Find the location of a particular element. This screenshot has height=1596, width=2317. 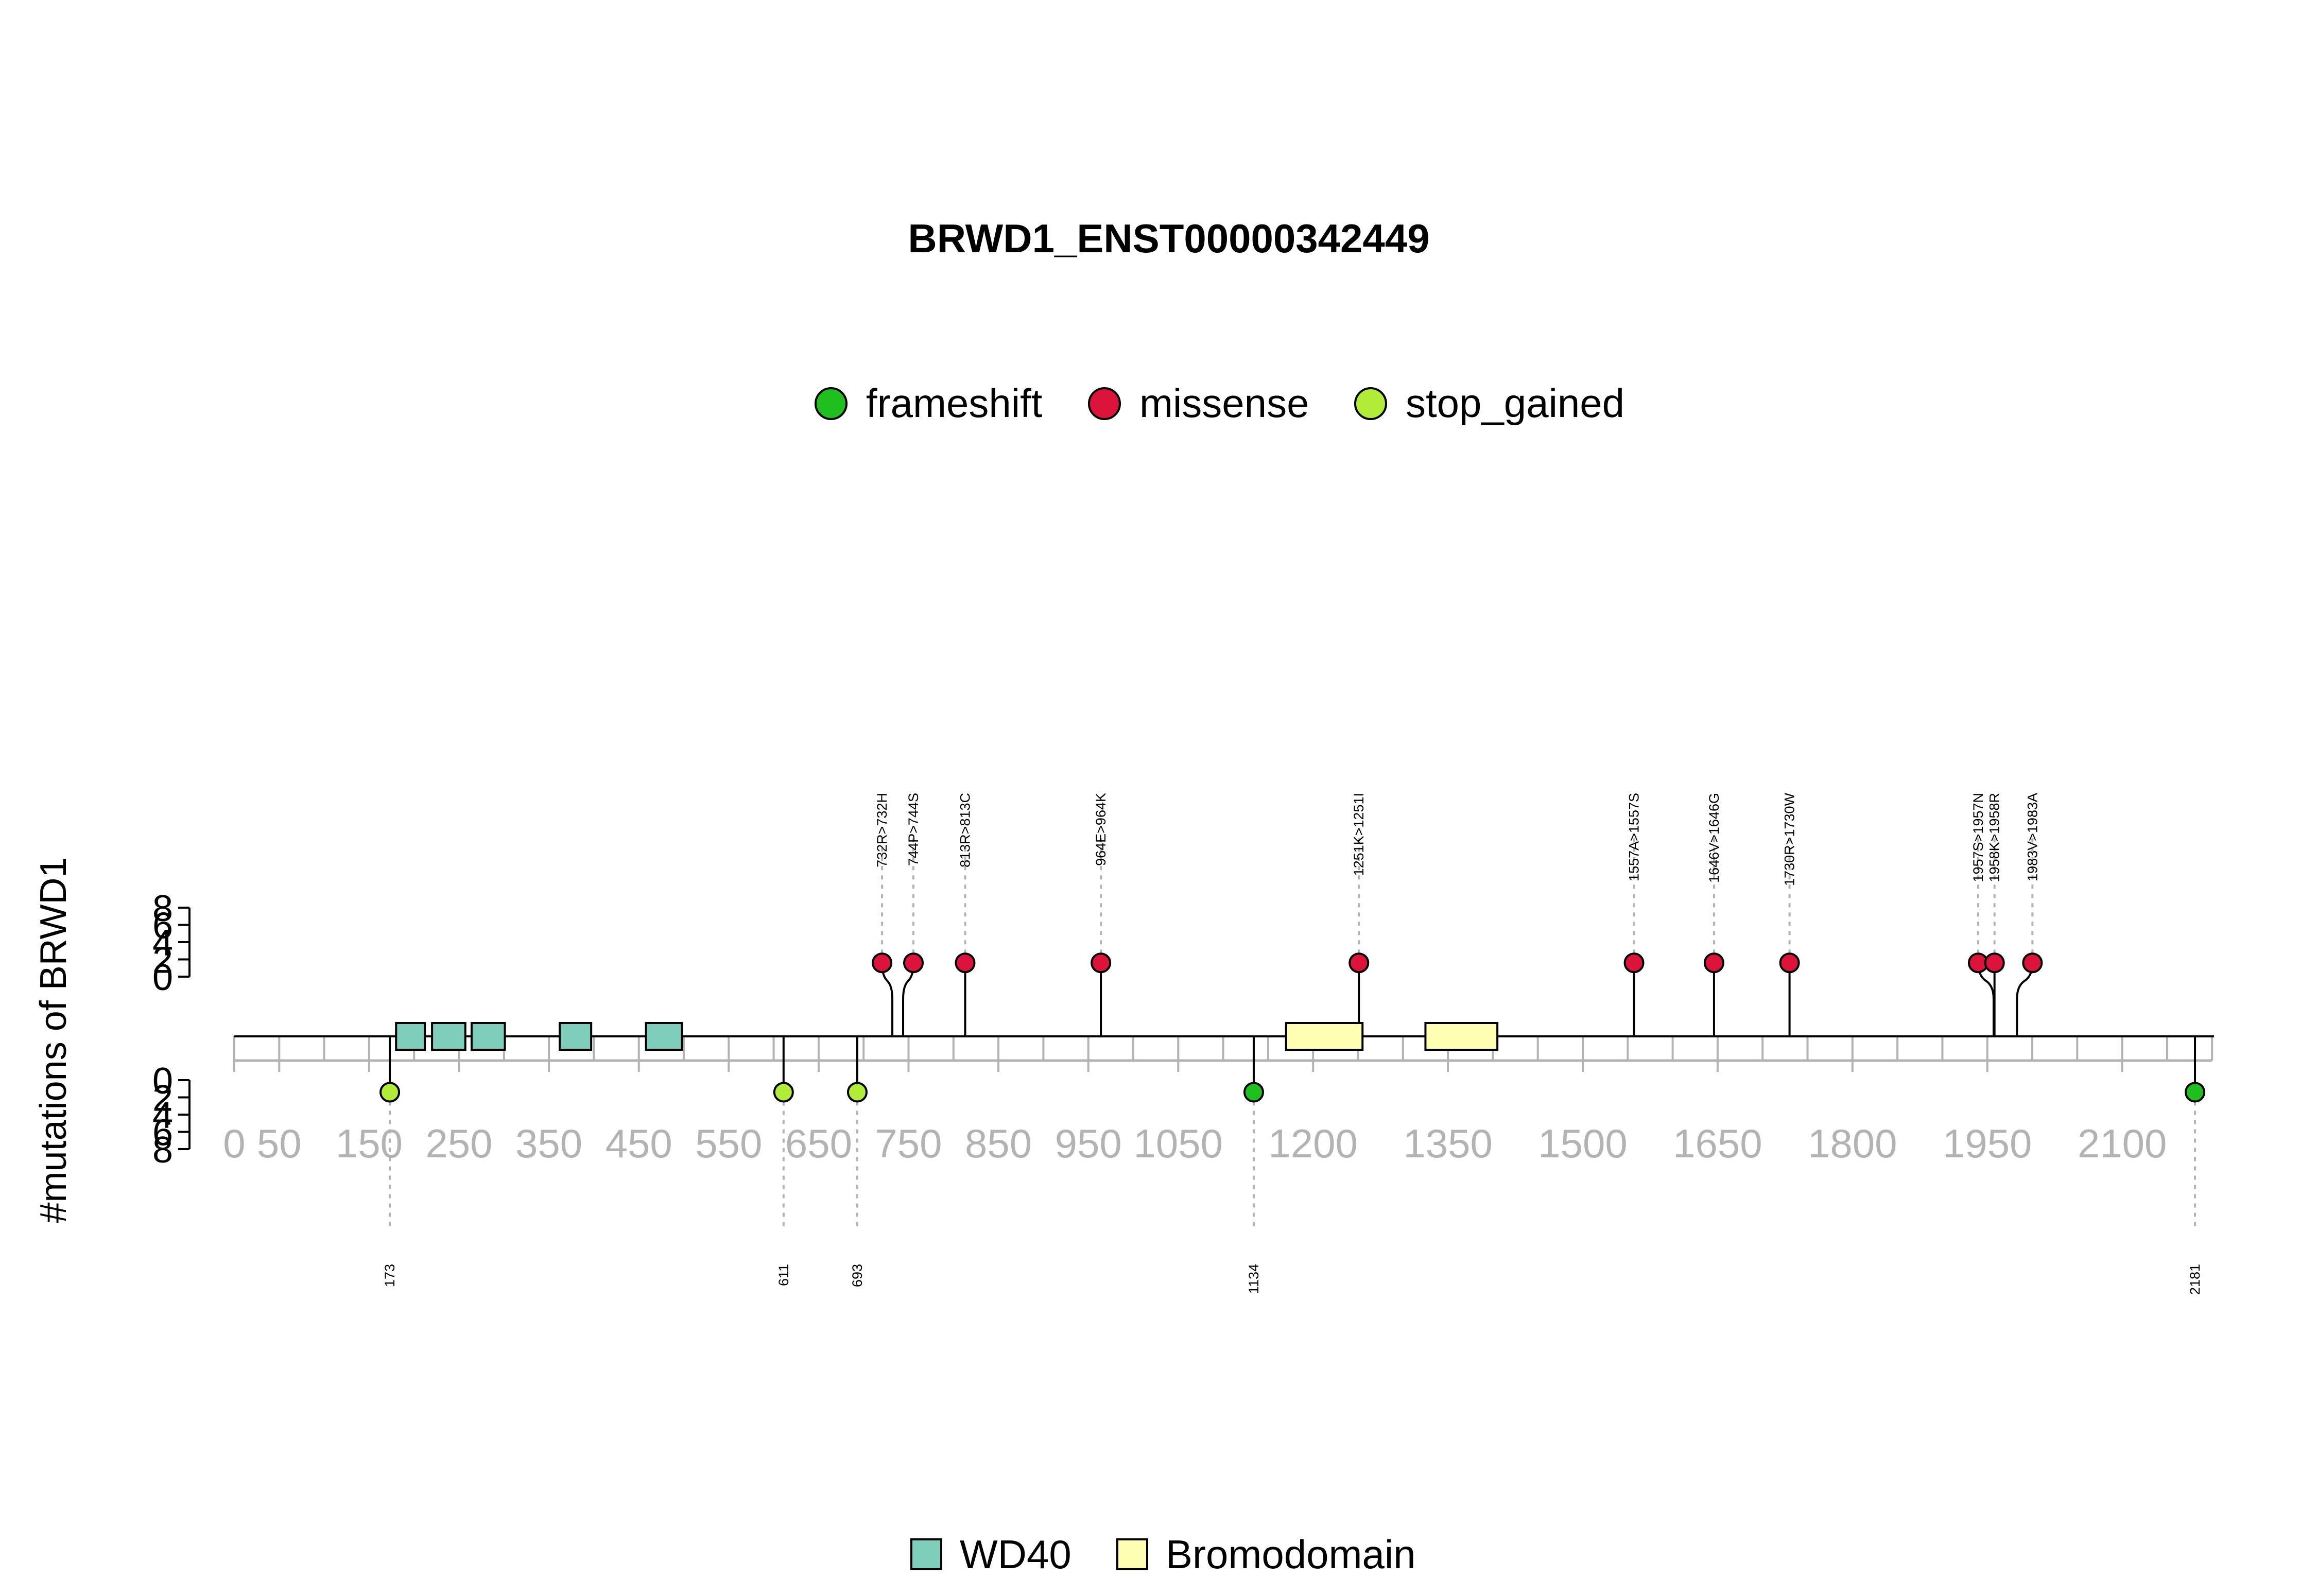

lower-y-tick-label: 0 is located at coordinates (162, 1081).